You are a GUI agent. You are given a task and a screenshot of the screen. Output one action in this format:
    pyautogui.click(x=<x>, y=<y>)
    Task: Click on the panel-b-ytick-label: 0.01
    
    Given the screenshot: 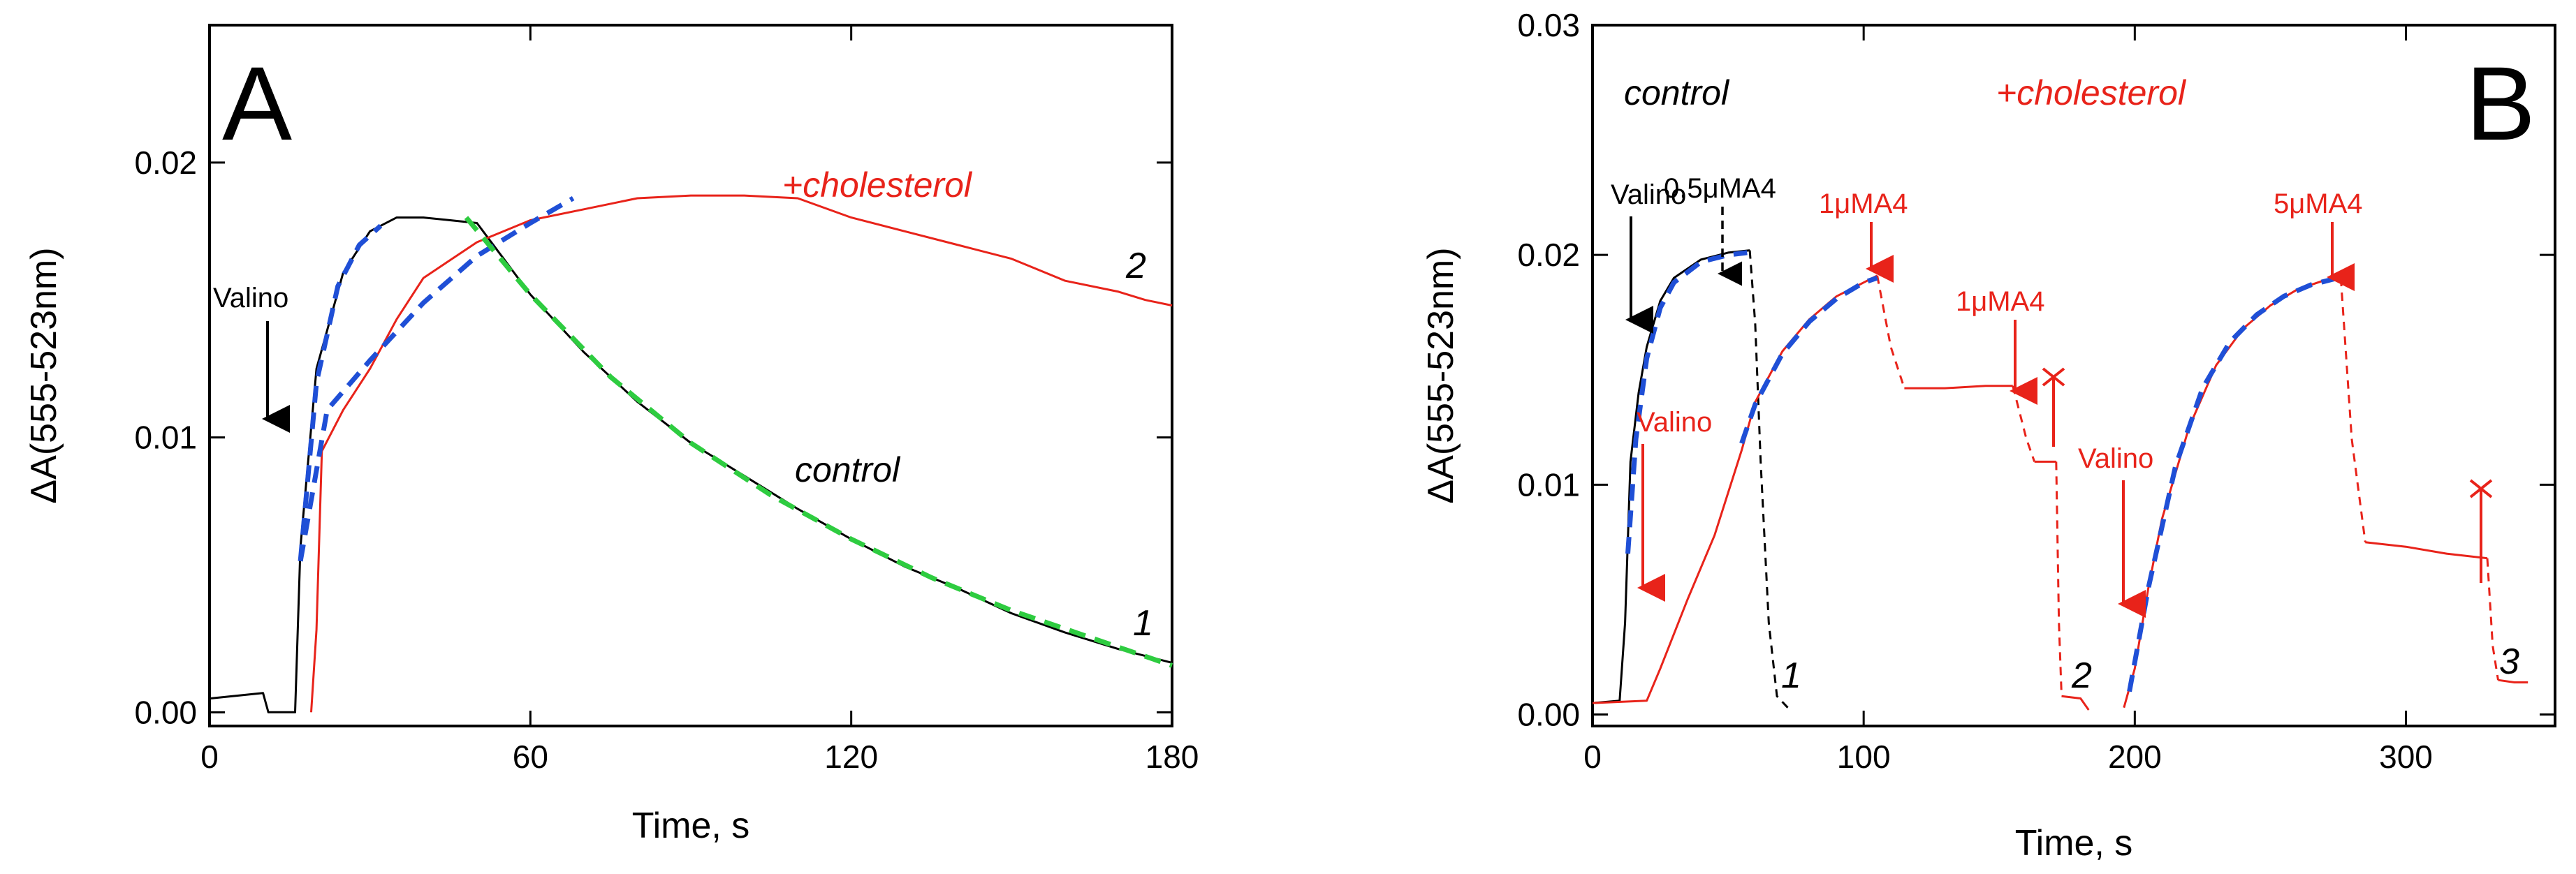 What is the action you would take?
    pyautogui.click(x=1549, y=485)
    